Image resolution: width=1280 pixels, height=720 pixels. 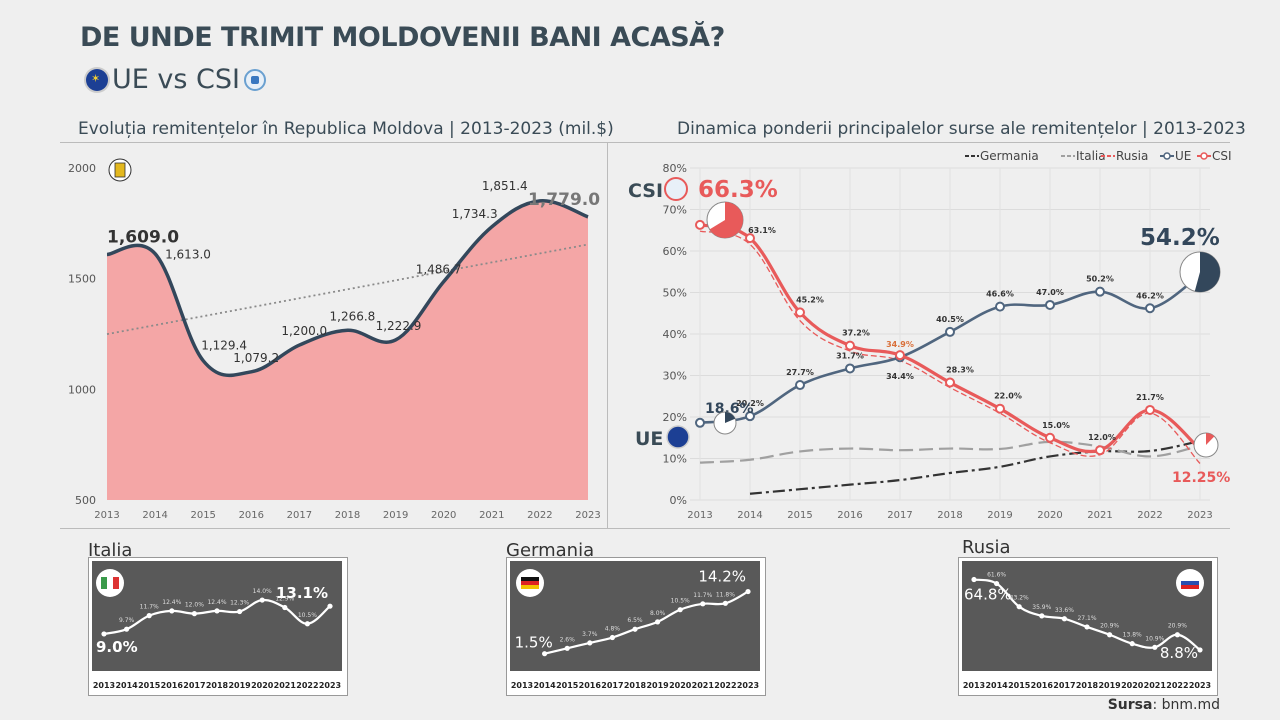 I want to click on top-divider, so click(x=645, y=142).